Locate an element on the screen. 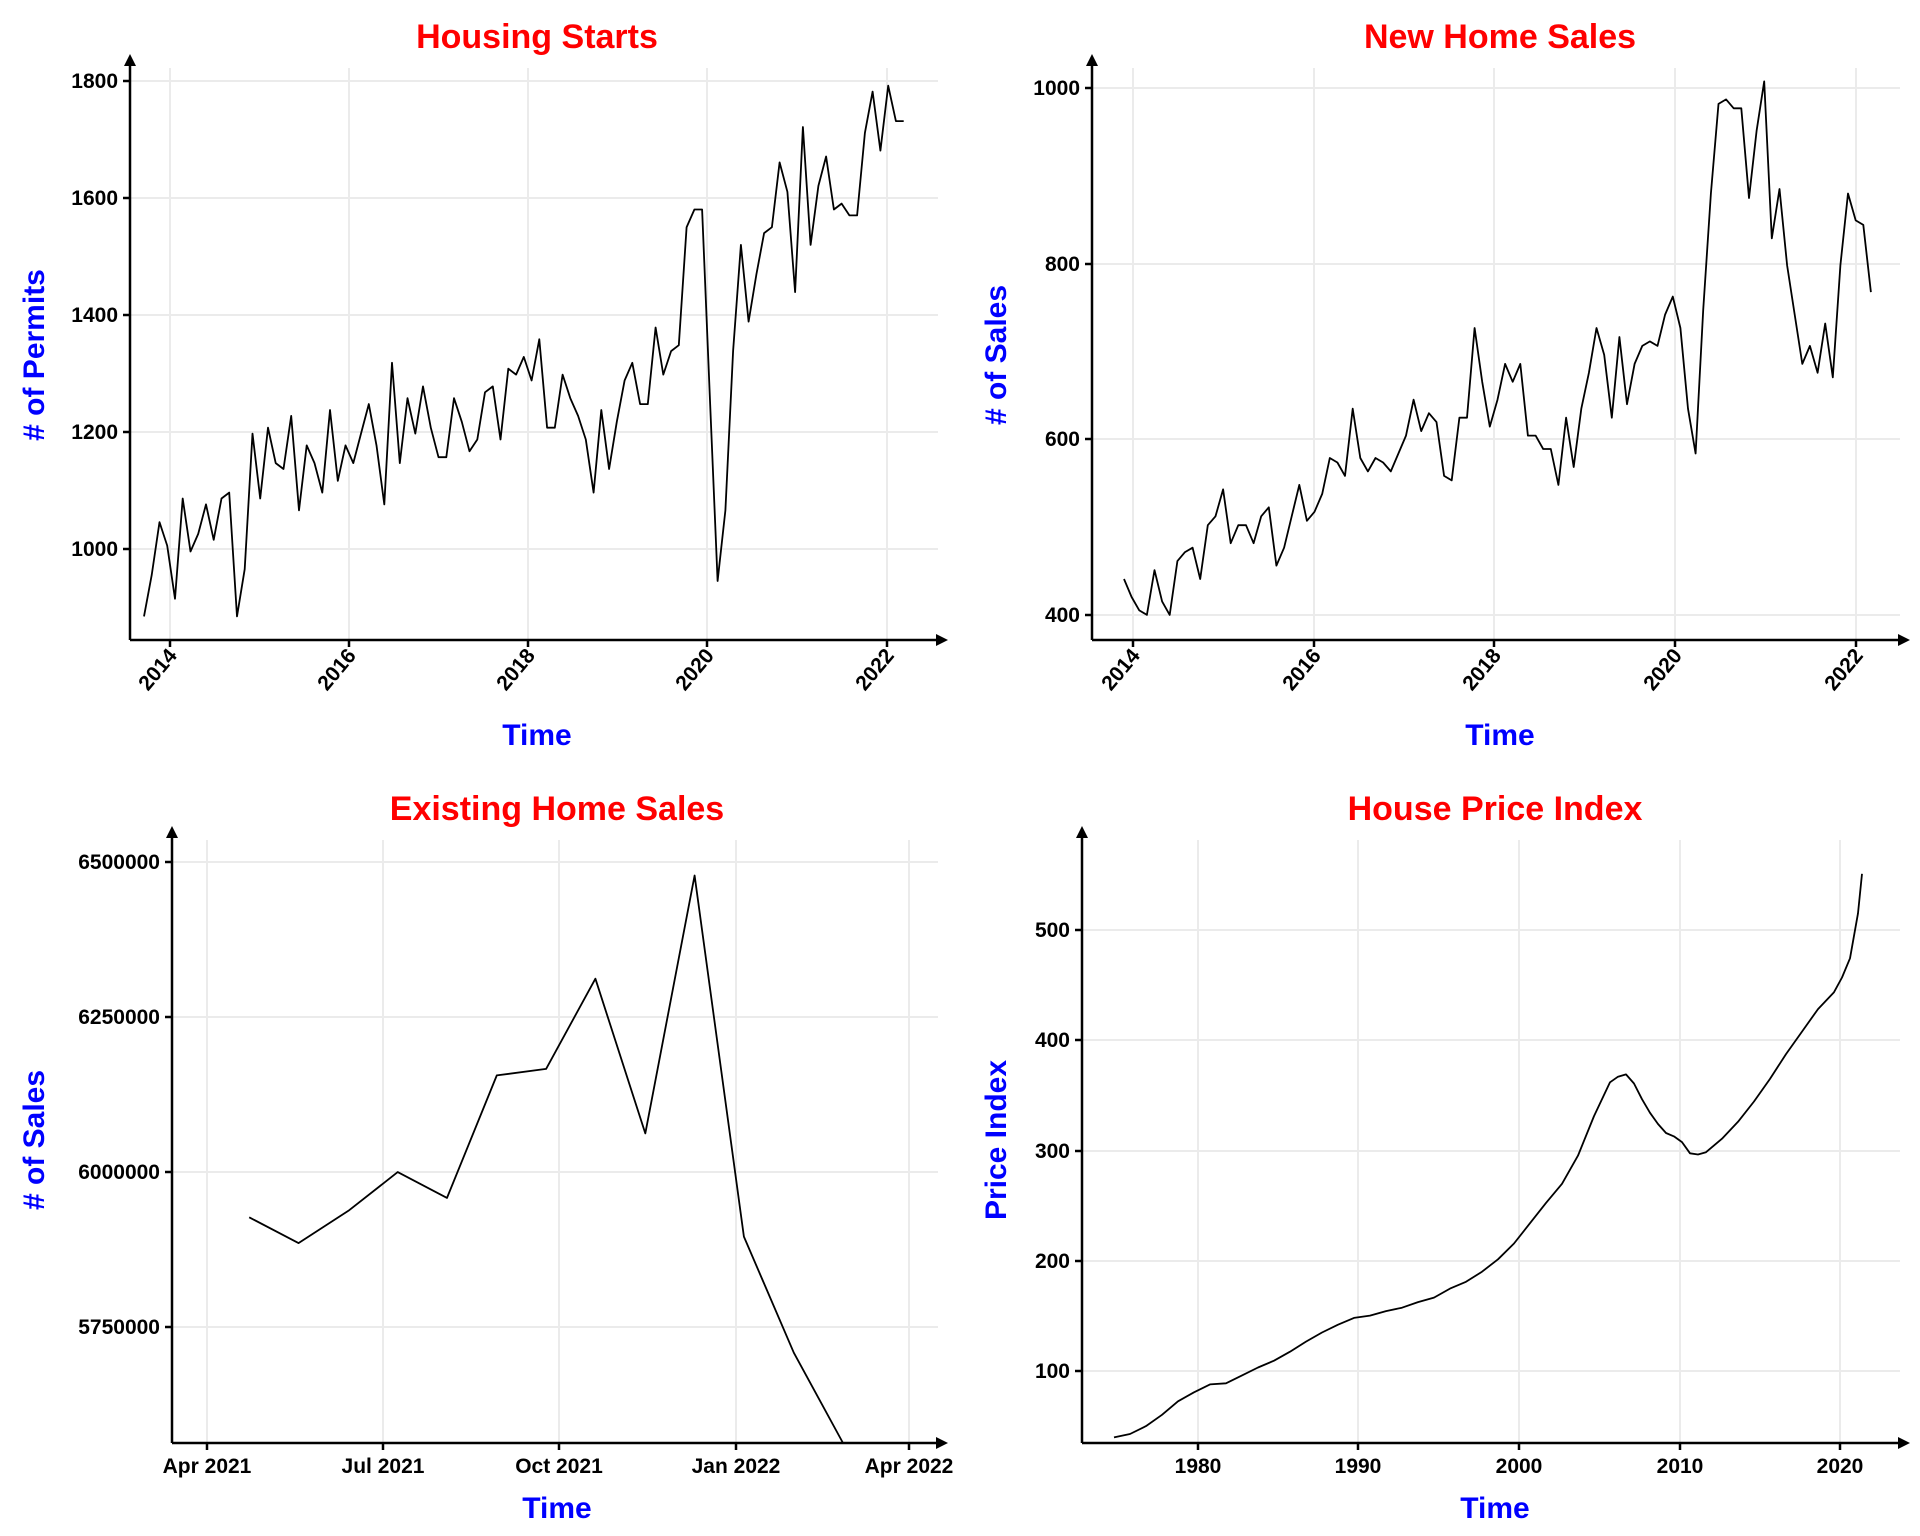 This screenshot has height=1536, width=1920. y-tick-label: 6250000 is located at coordinates (119, 1017).